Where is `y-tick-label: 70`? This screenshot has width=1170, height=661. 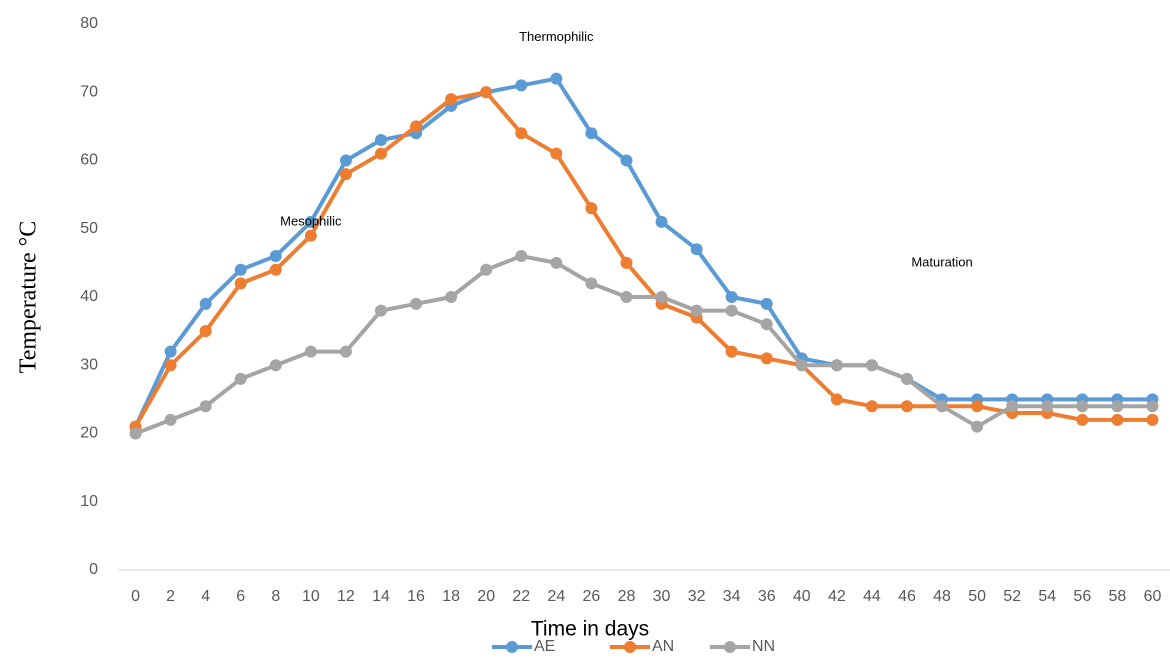 y-tick-label: 70 is located at coordinates (89, 91).